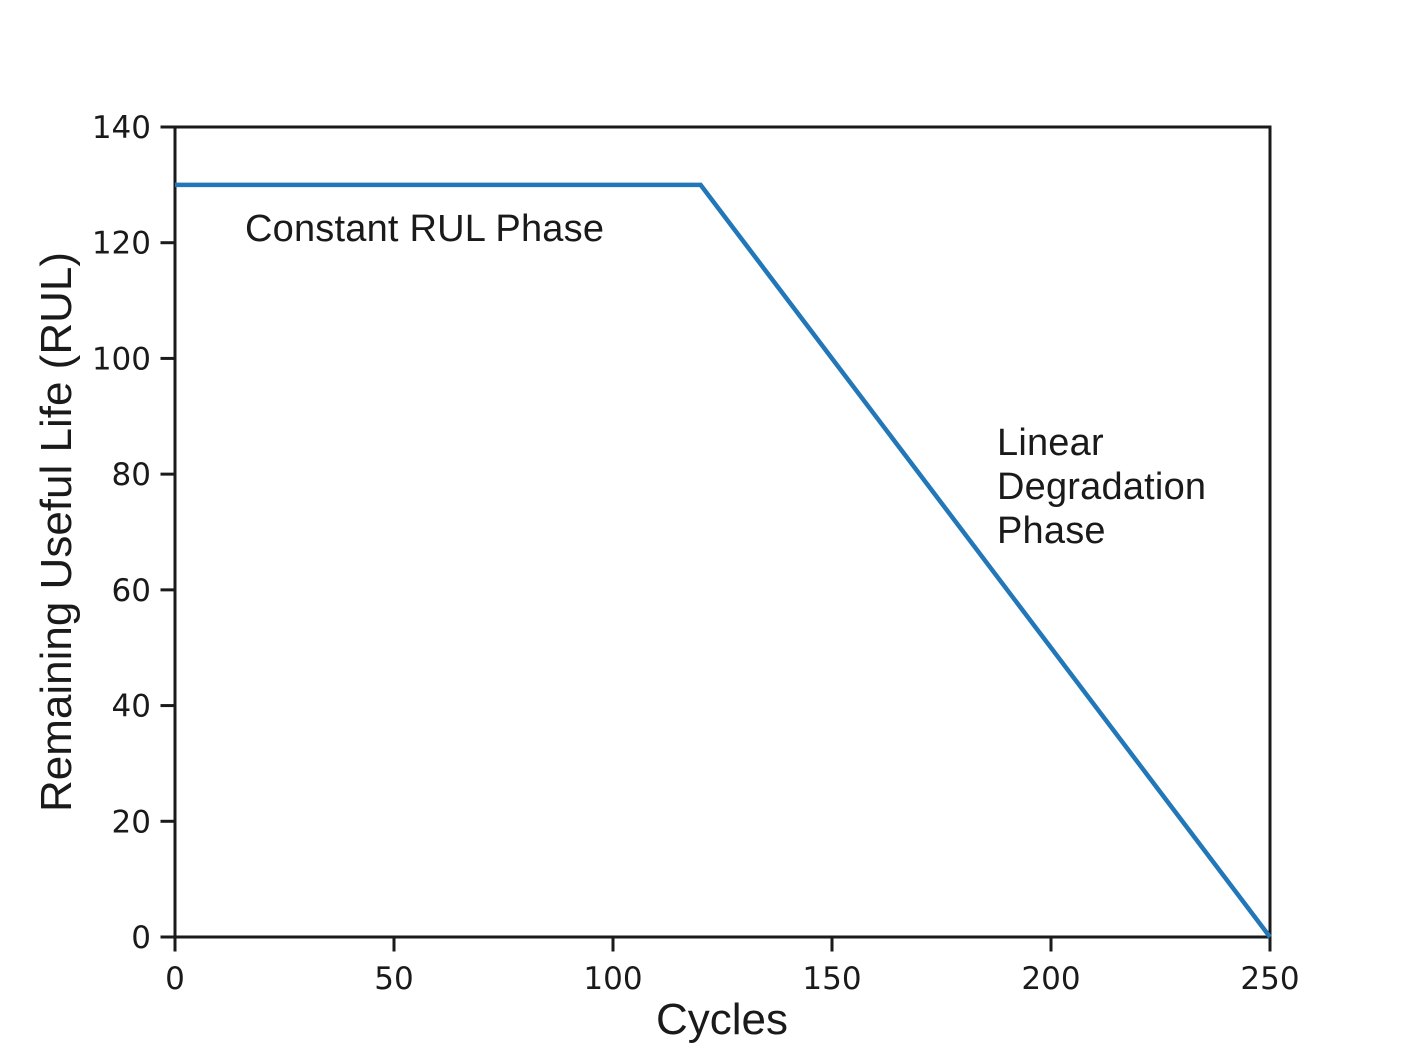 The height and width of the screenshot is (1055, 1412). Describe the element at coordinates (131, 707) in the screenshot. I see `y-tick-label: 40` at that location.